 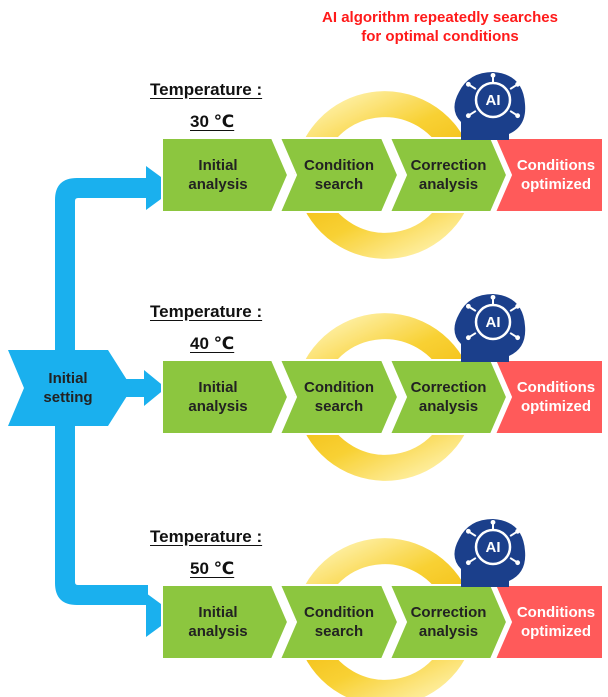 I want to click on initial-setting-label: Initial setting, so click(x=68, y=388).